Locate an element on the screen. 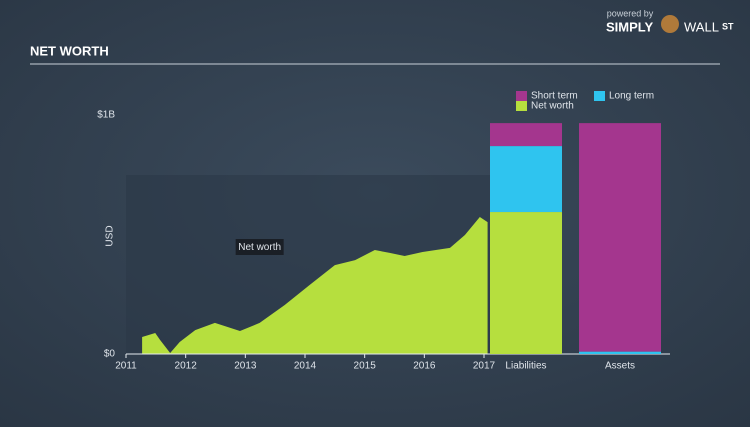  legend-label: Net worth is located at coordinates (552, 106).